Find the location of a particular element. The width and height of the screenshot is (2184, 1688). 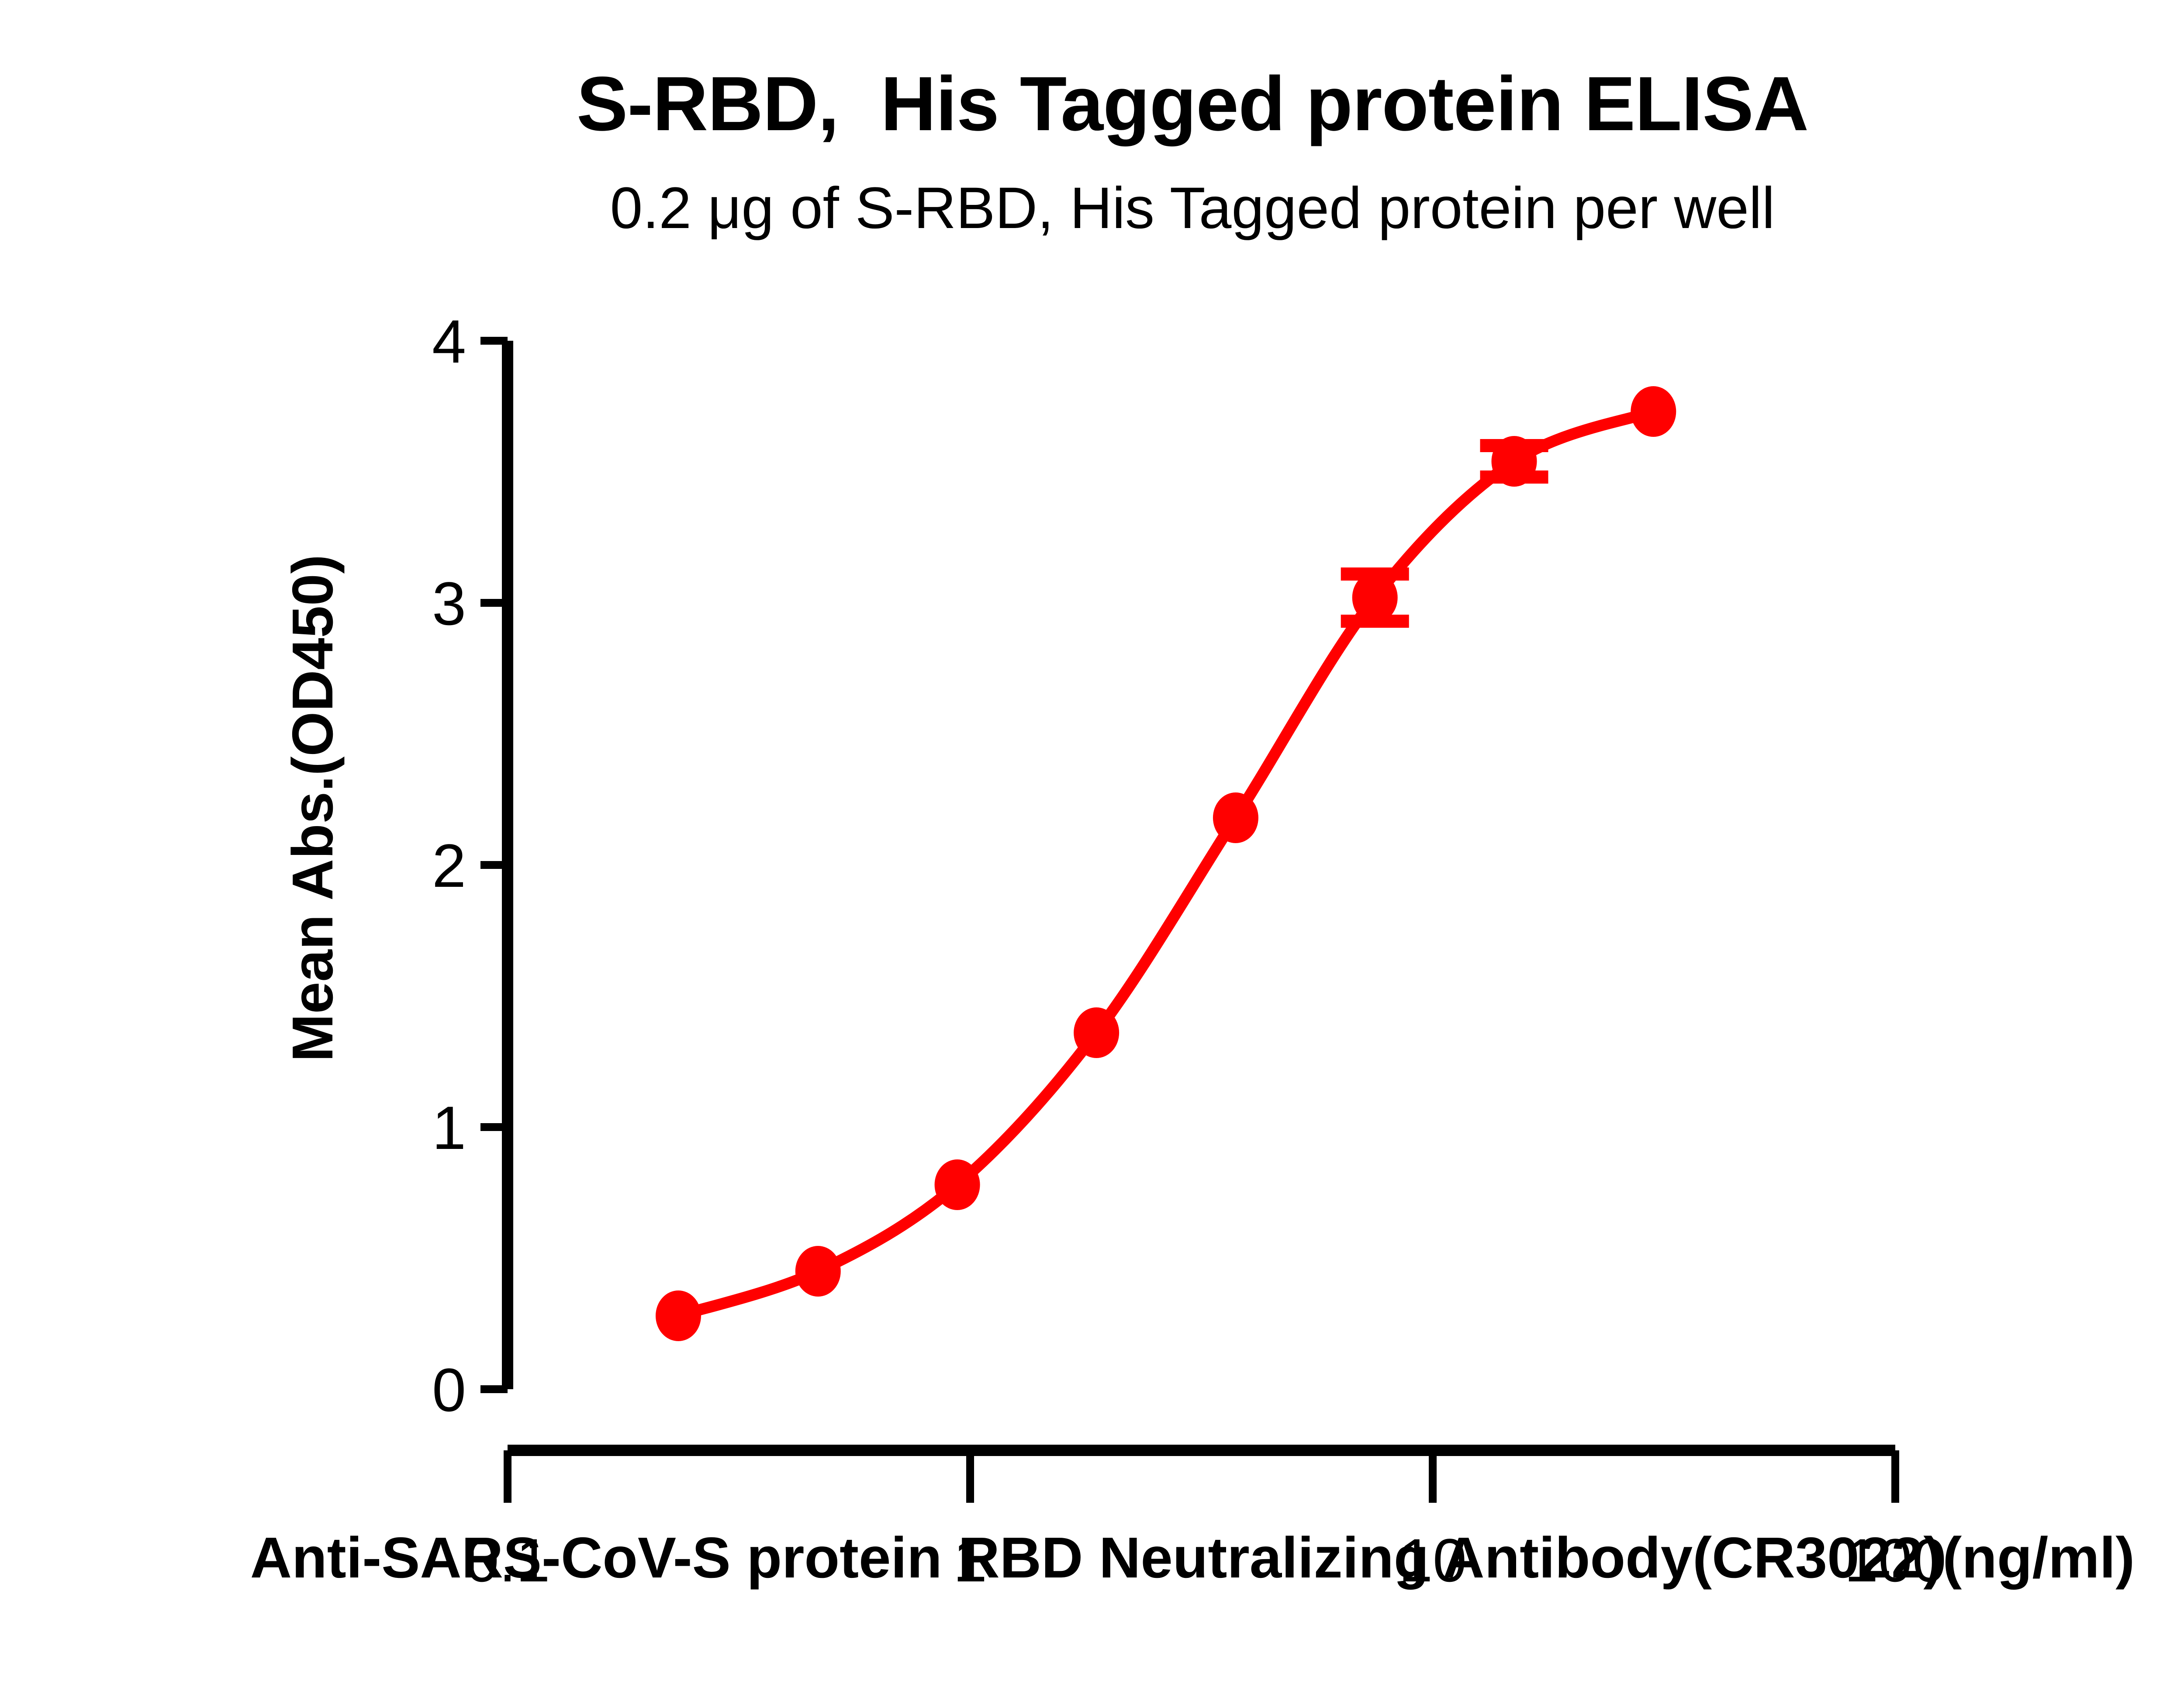

x-tick-label: 0.1 is located at coordinates (507, 1560).